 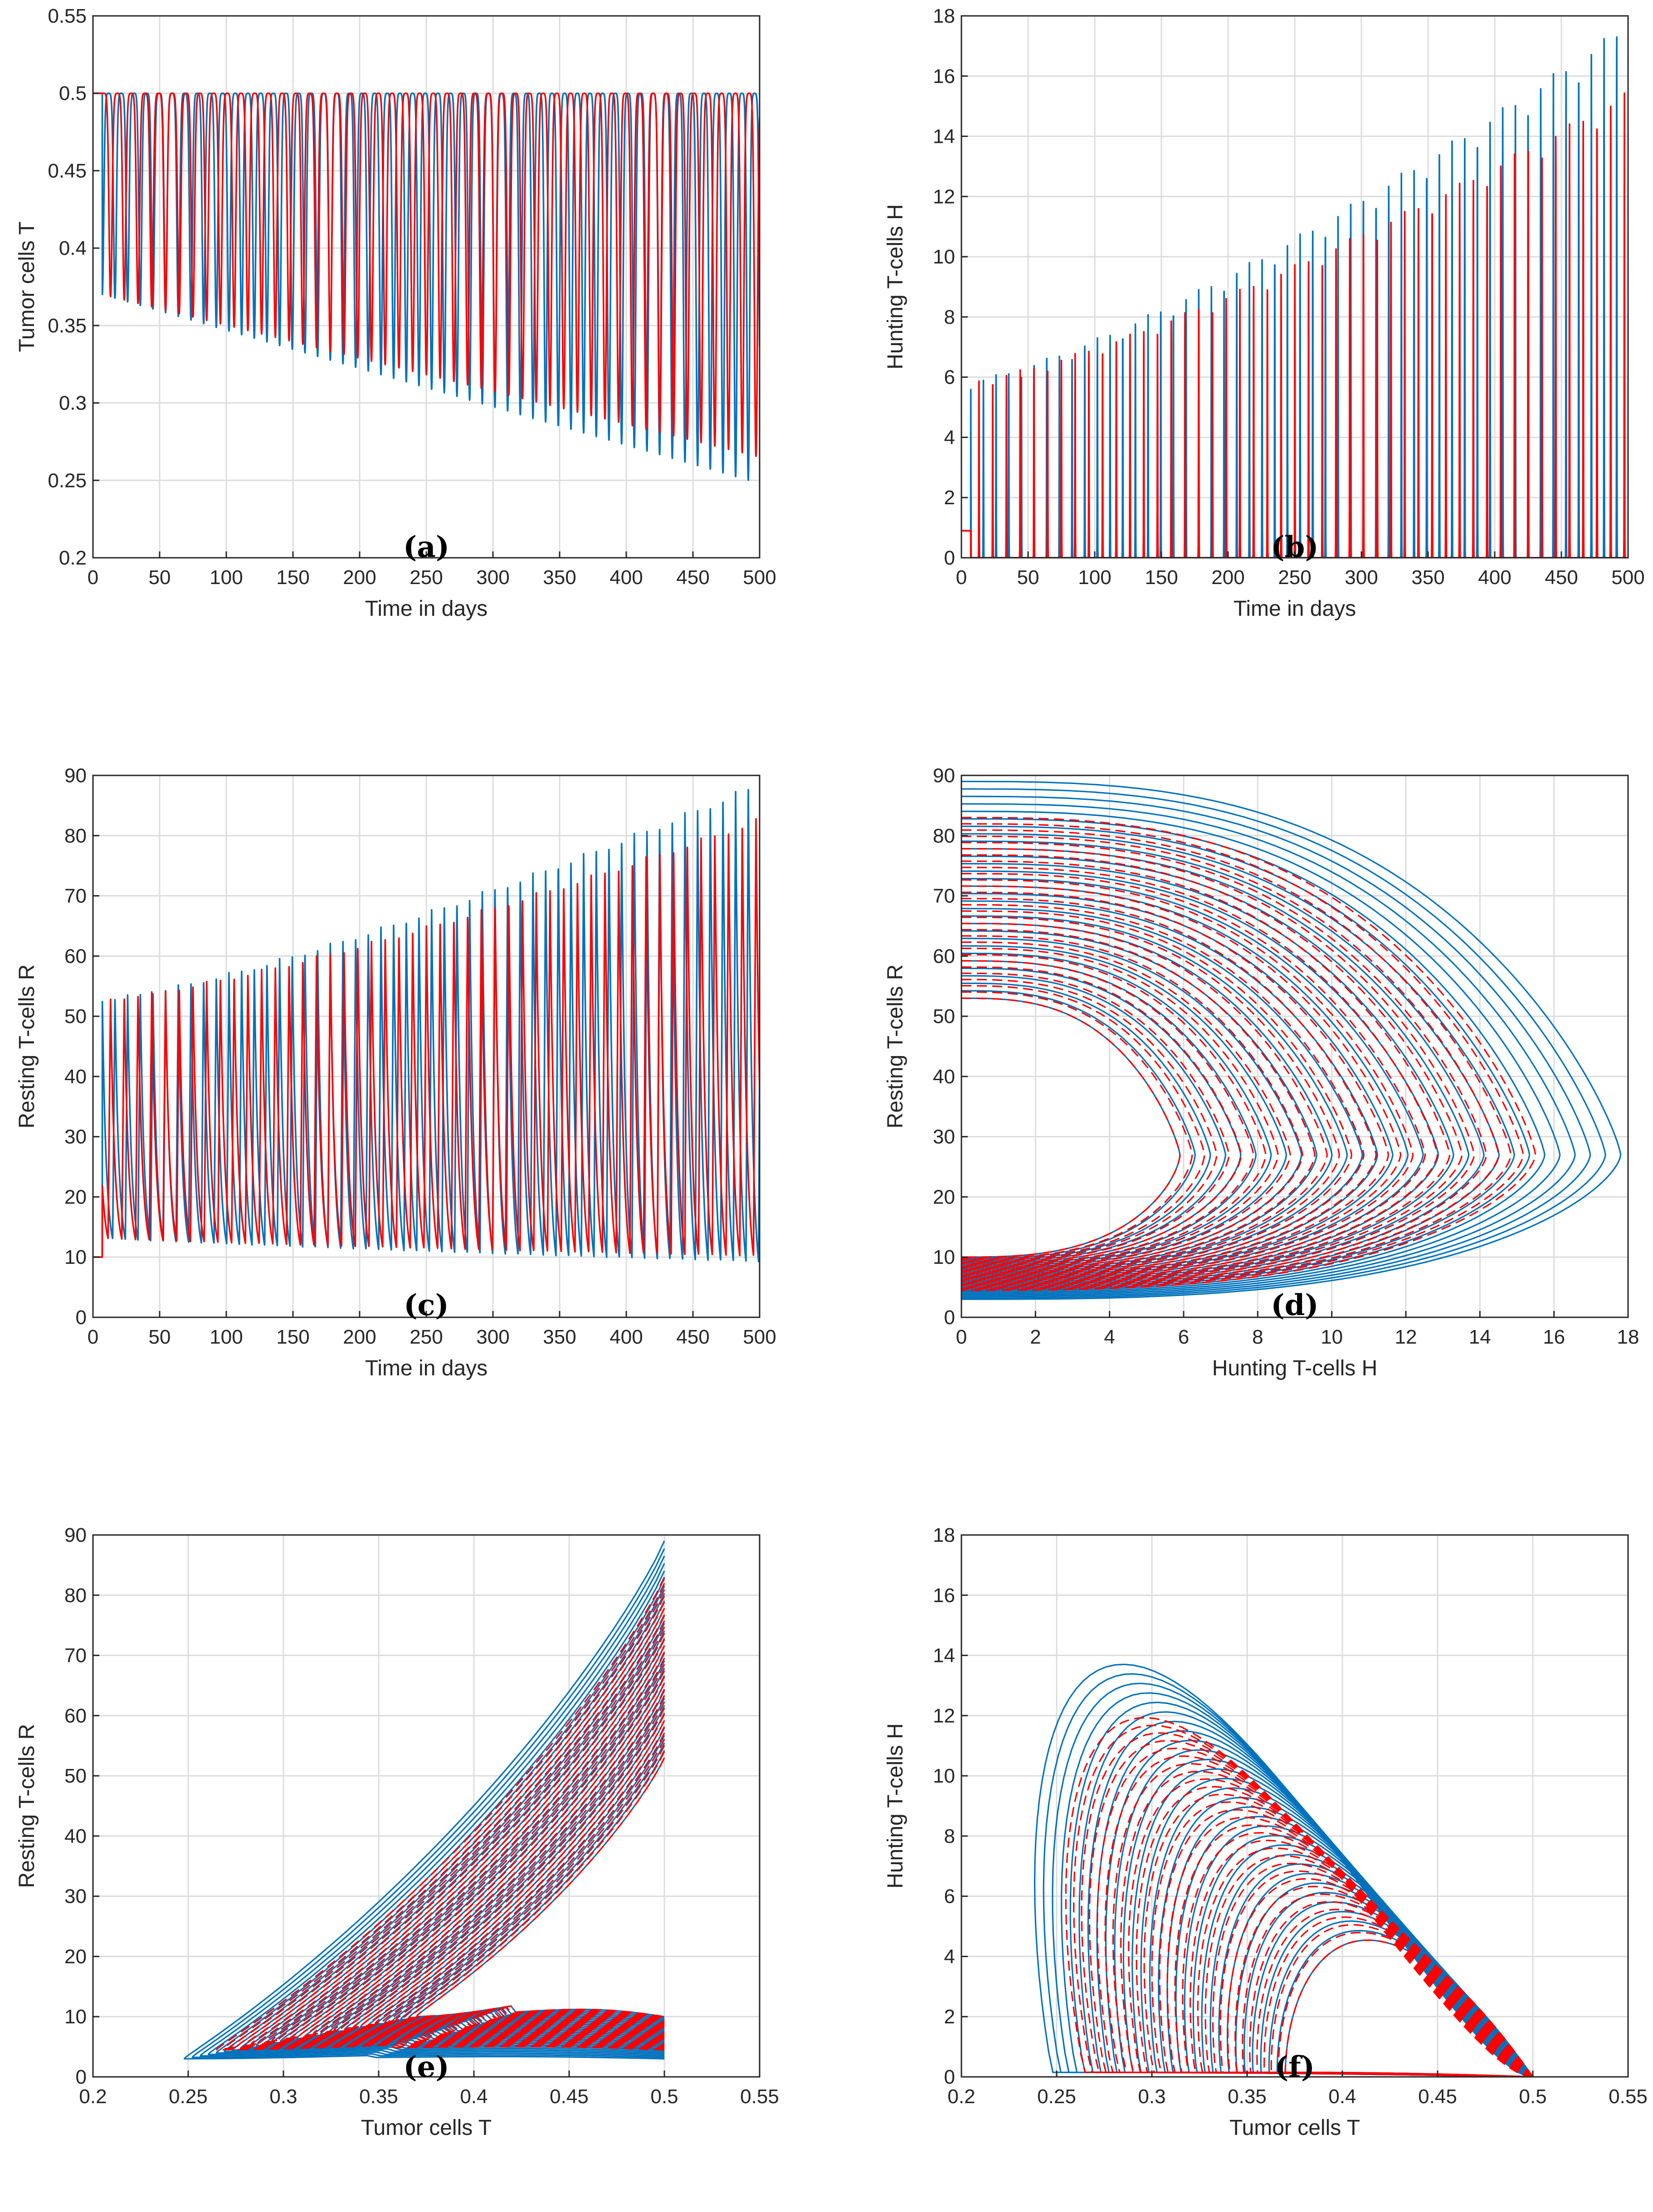 What do you see at coordinates (1480, 1337) in the screenshot?
I see `x-tick-label: 14` at bounding box center [1480, 1337].